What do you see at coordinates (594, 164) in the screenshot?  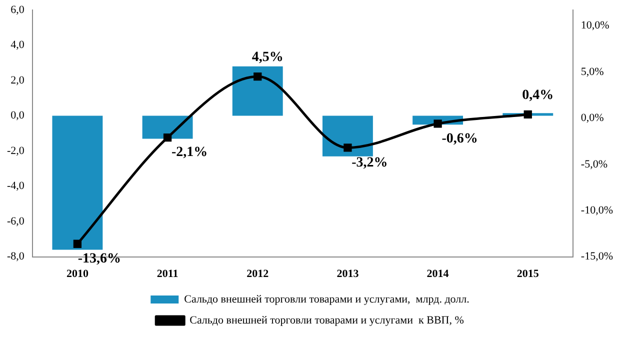 I see `y2-tick-label: -5,0%` at bounding box center [594, 164].